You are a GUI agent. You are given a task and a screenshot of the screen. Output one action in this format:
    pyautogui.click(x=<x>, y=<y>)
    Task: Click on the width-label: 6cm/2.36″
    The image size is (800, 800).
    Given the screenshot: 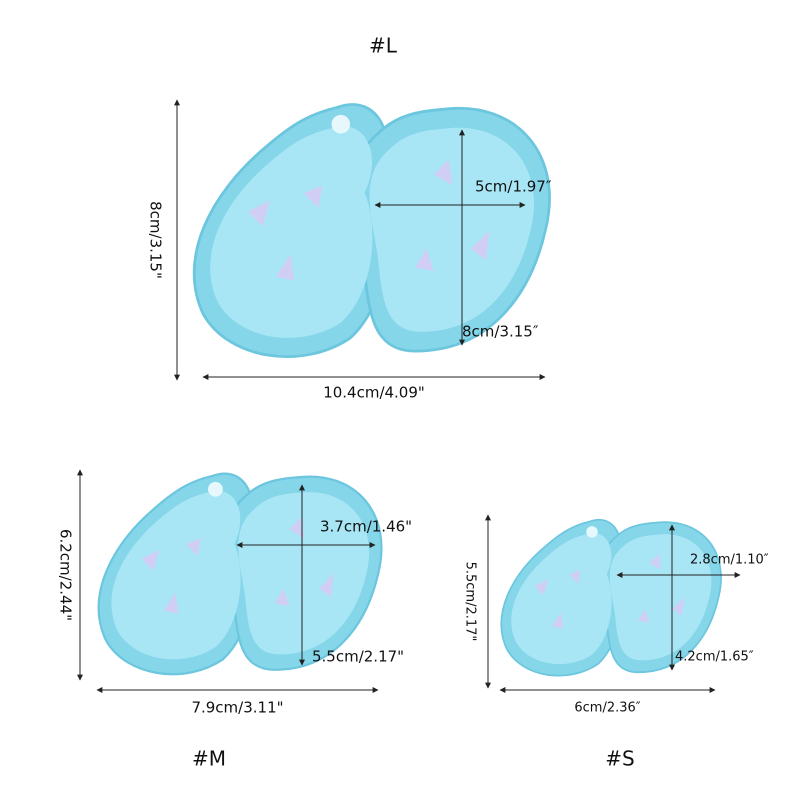 What is the action you would take?
    pyautogui.click(x=607, y=708)
    